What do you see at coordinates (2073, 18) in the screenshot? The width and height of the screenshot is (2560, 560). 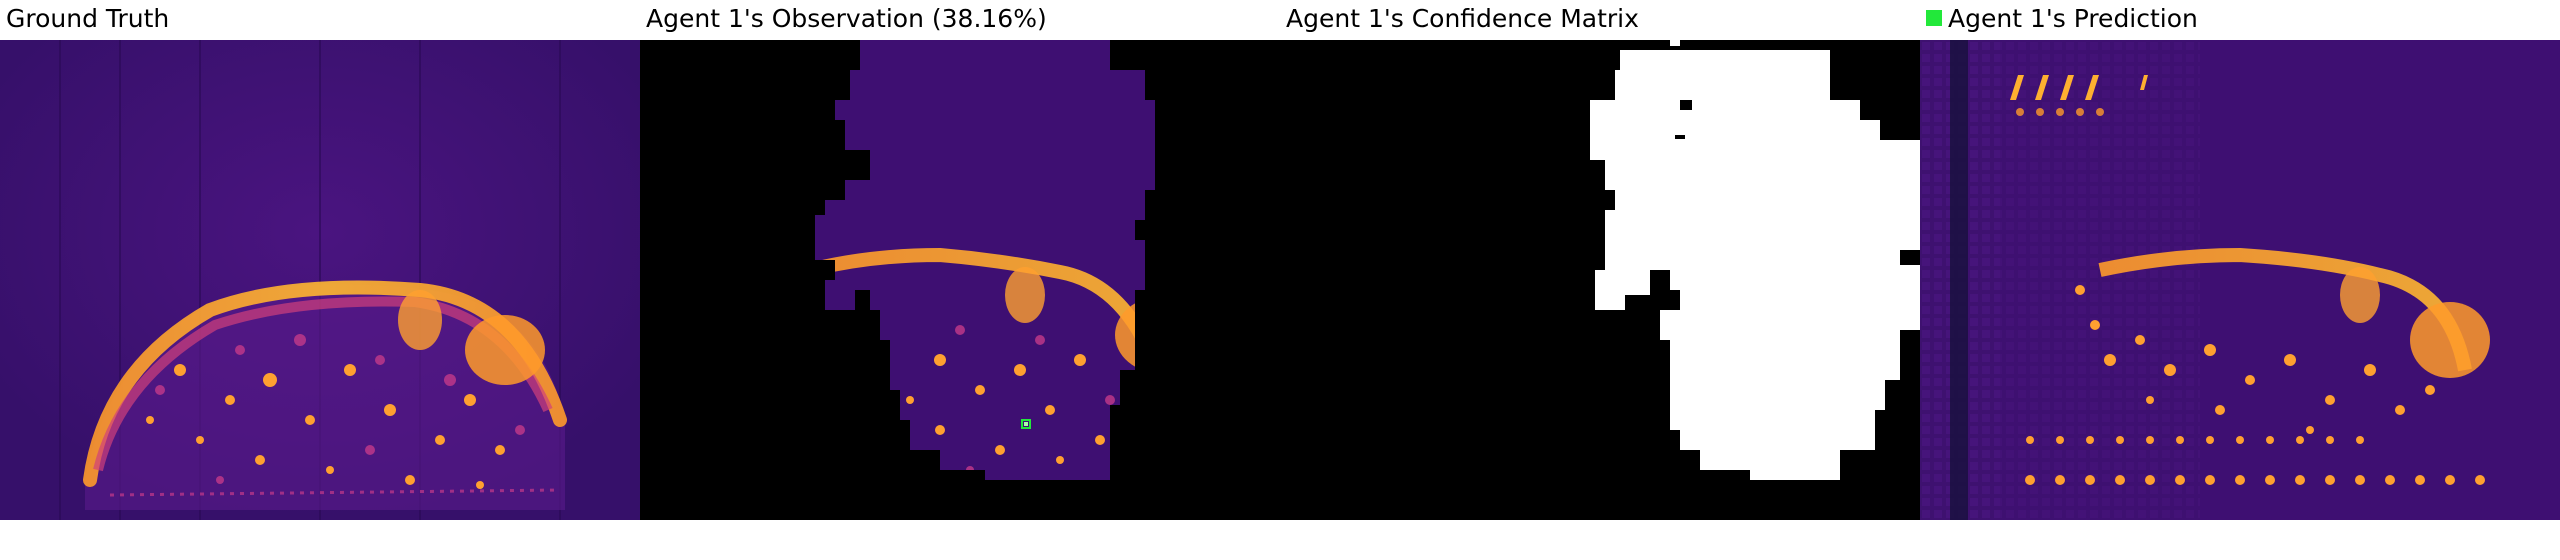 I see `prediction-title-label: Agent 1's Prediction` at bounding box center [2073, 18].